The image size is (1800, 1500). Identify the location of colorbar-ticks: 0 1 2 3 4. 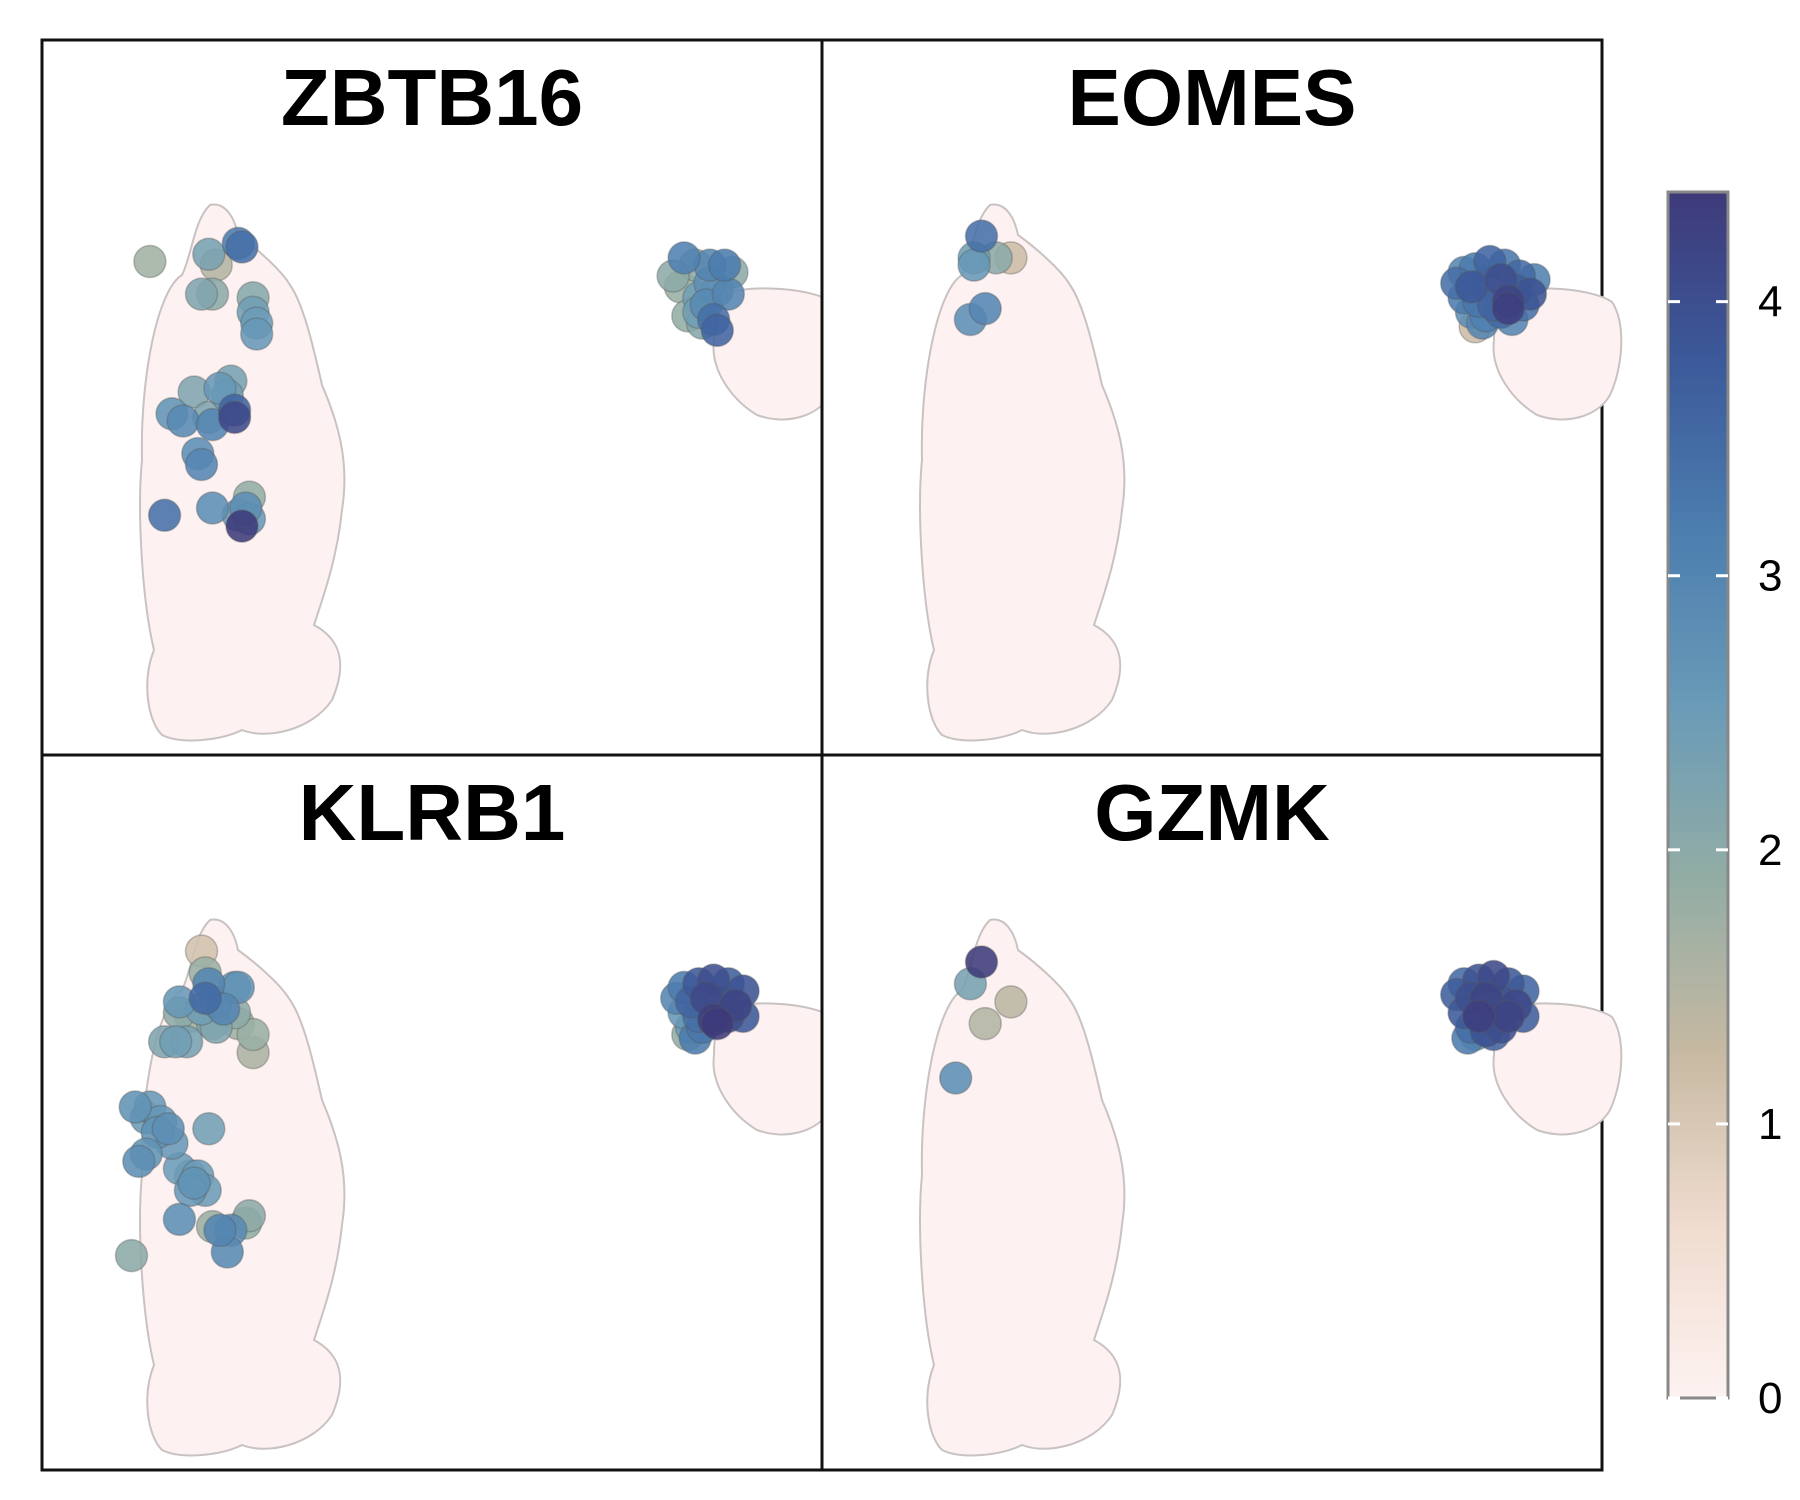
(1725, 850).